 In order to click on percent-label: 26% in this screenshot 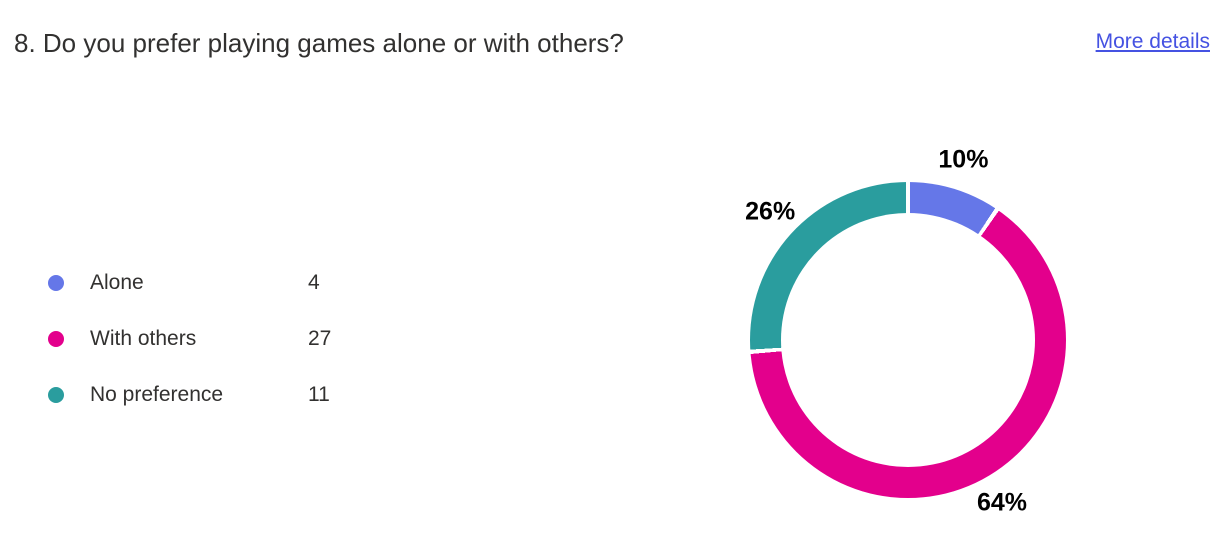, I will do `click(770, 211)`.